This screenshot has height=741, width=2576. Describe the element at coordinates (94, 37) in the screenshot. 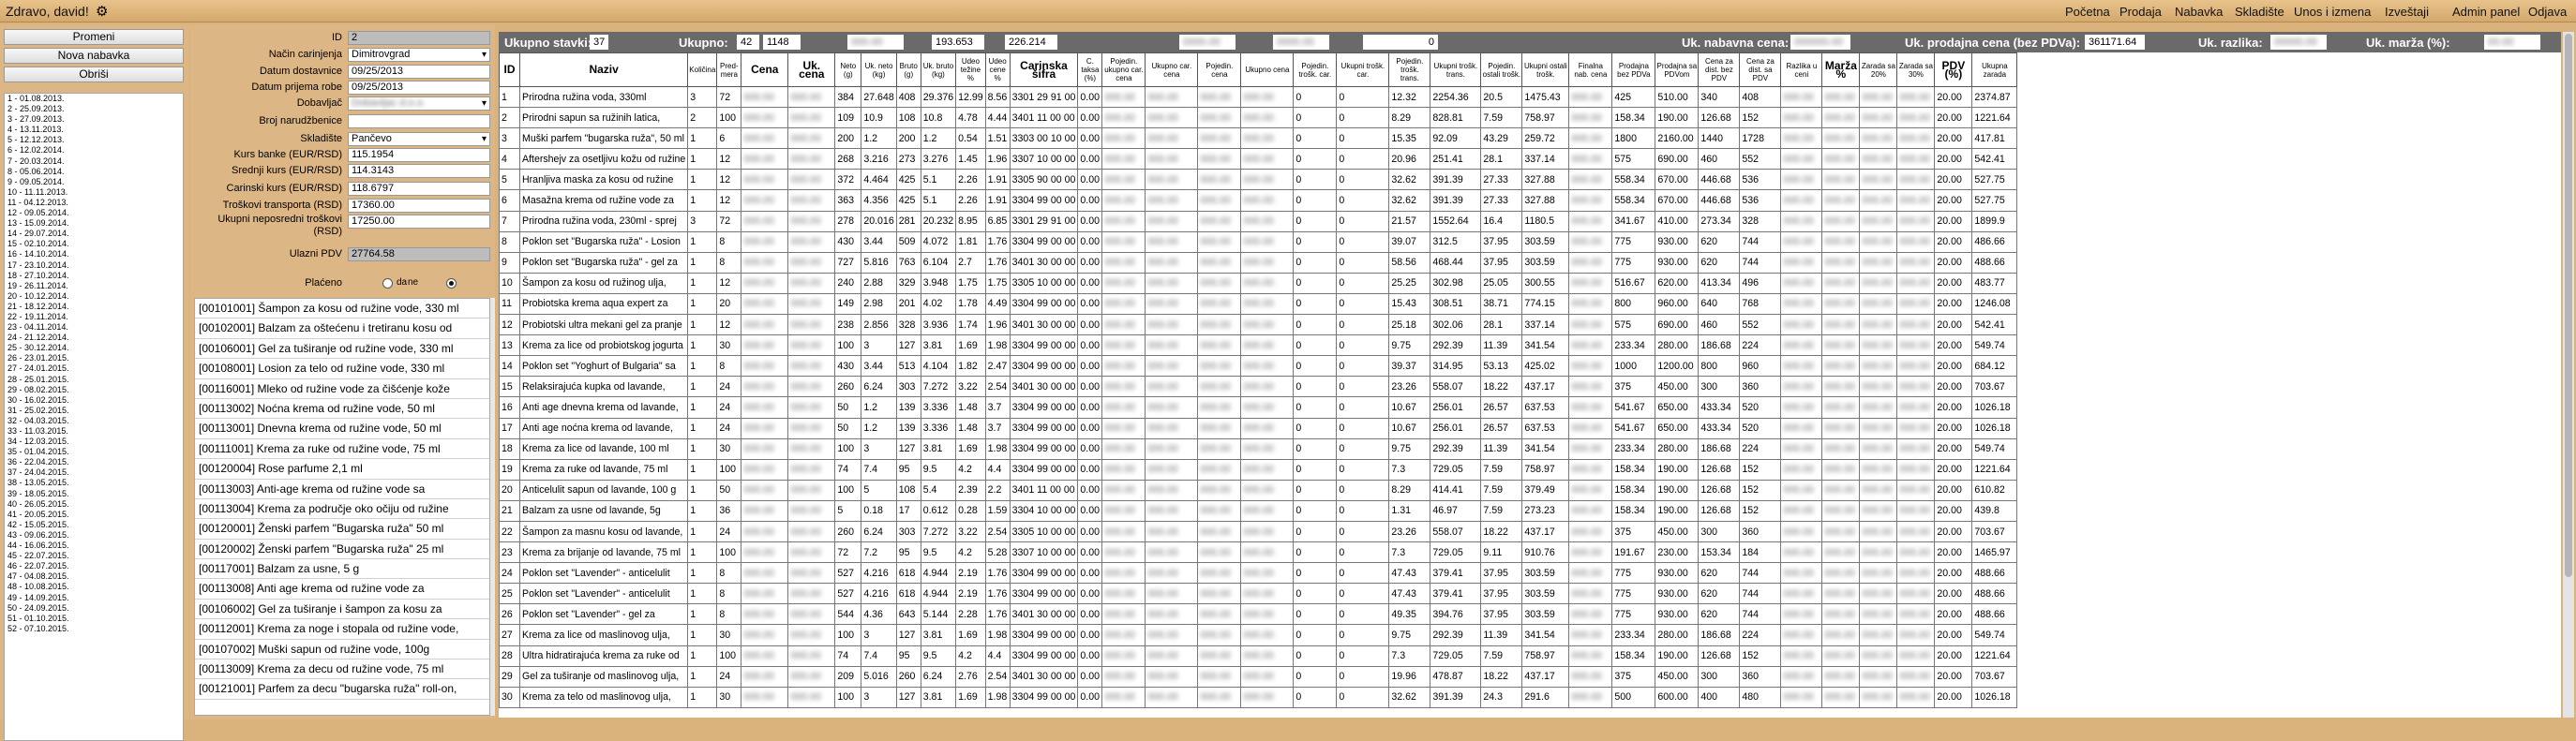

I see `promeni-button: Promeni` at that location.